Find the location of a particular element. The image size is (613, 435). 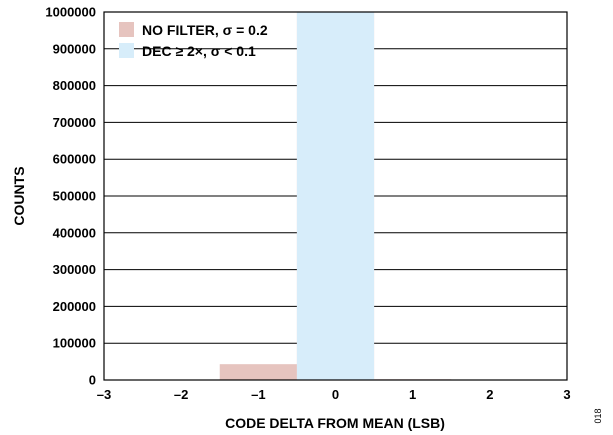

y-tick-label: 600000 is located at coordinates (74, 159).